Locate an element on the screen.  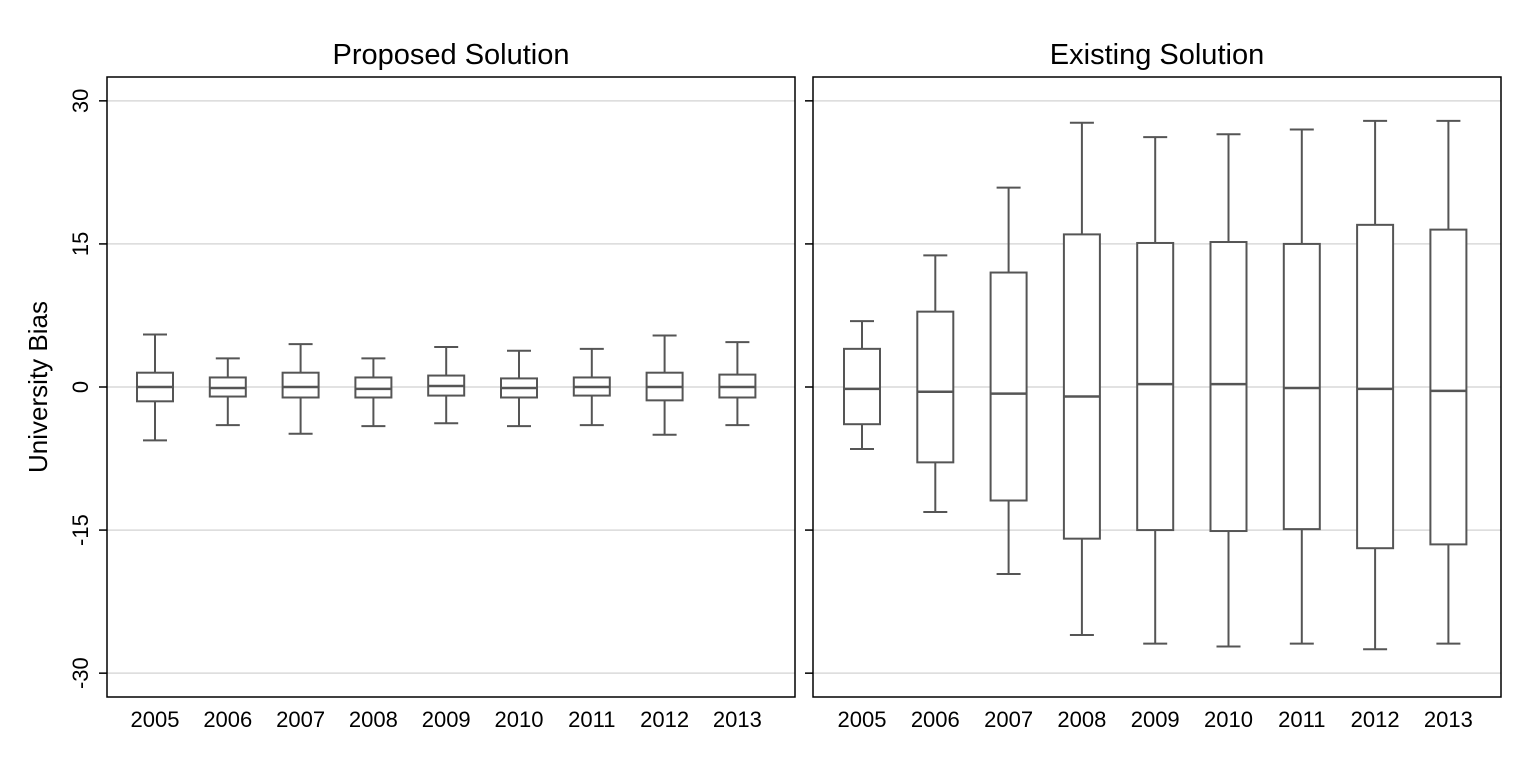
y-tick-label: 15 is located at coordinates (80, 244).